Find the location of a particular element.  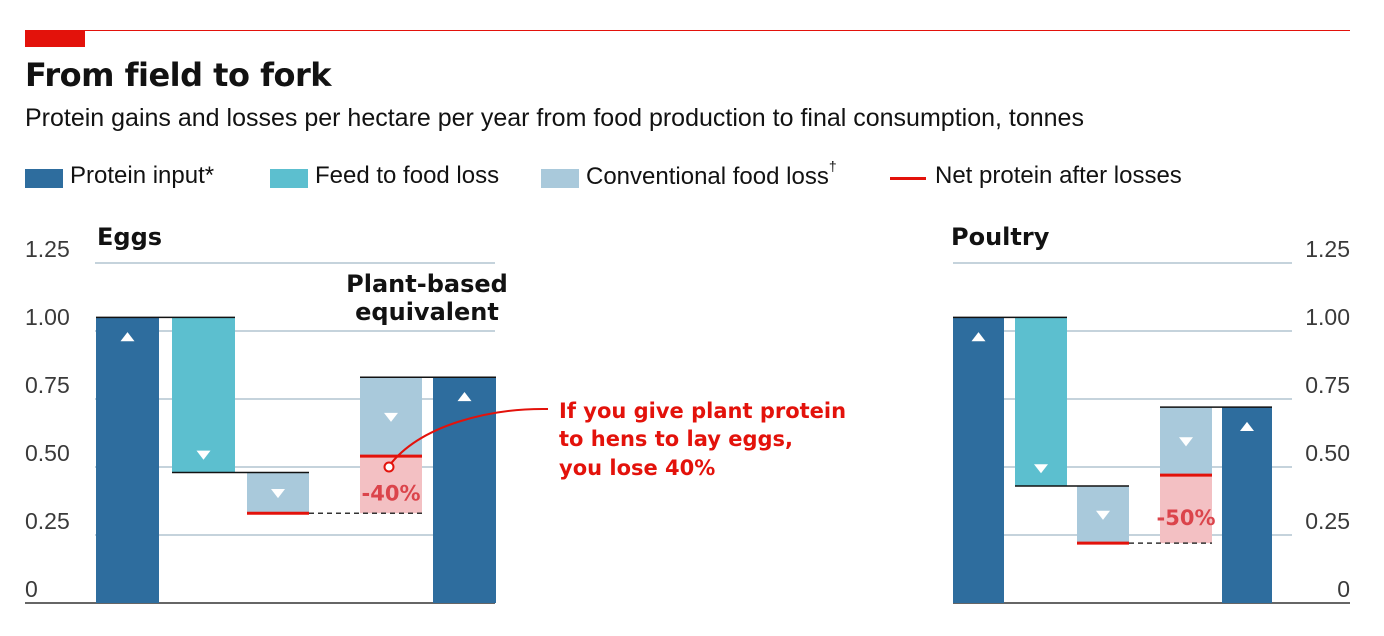

callout-marker is located at coordinates (389, 467).